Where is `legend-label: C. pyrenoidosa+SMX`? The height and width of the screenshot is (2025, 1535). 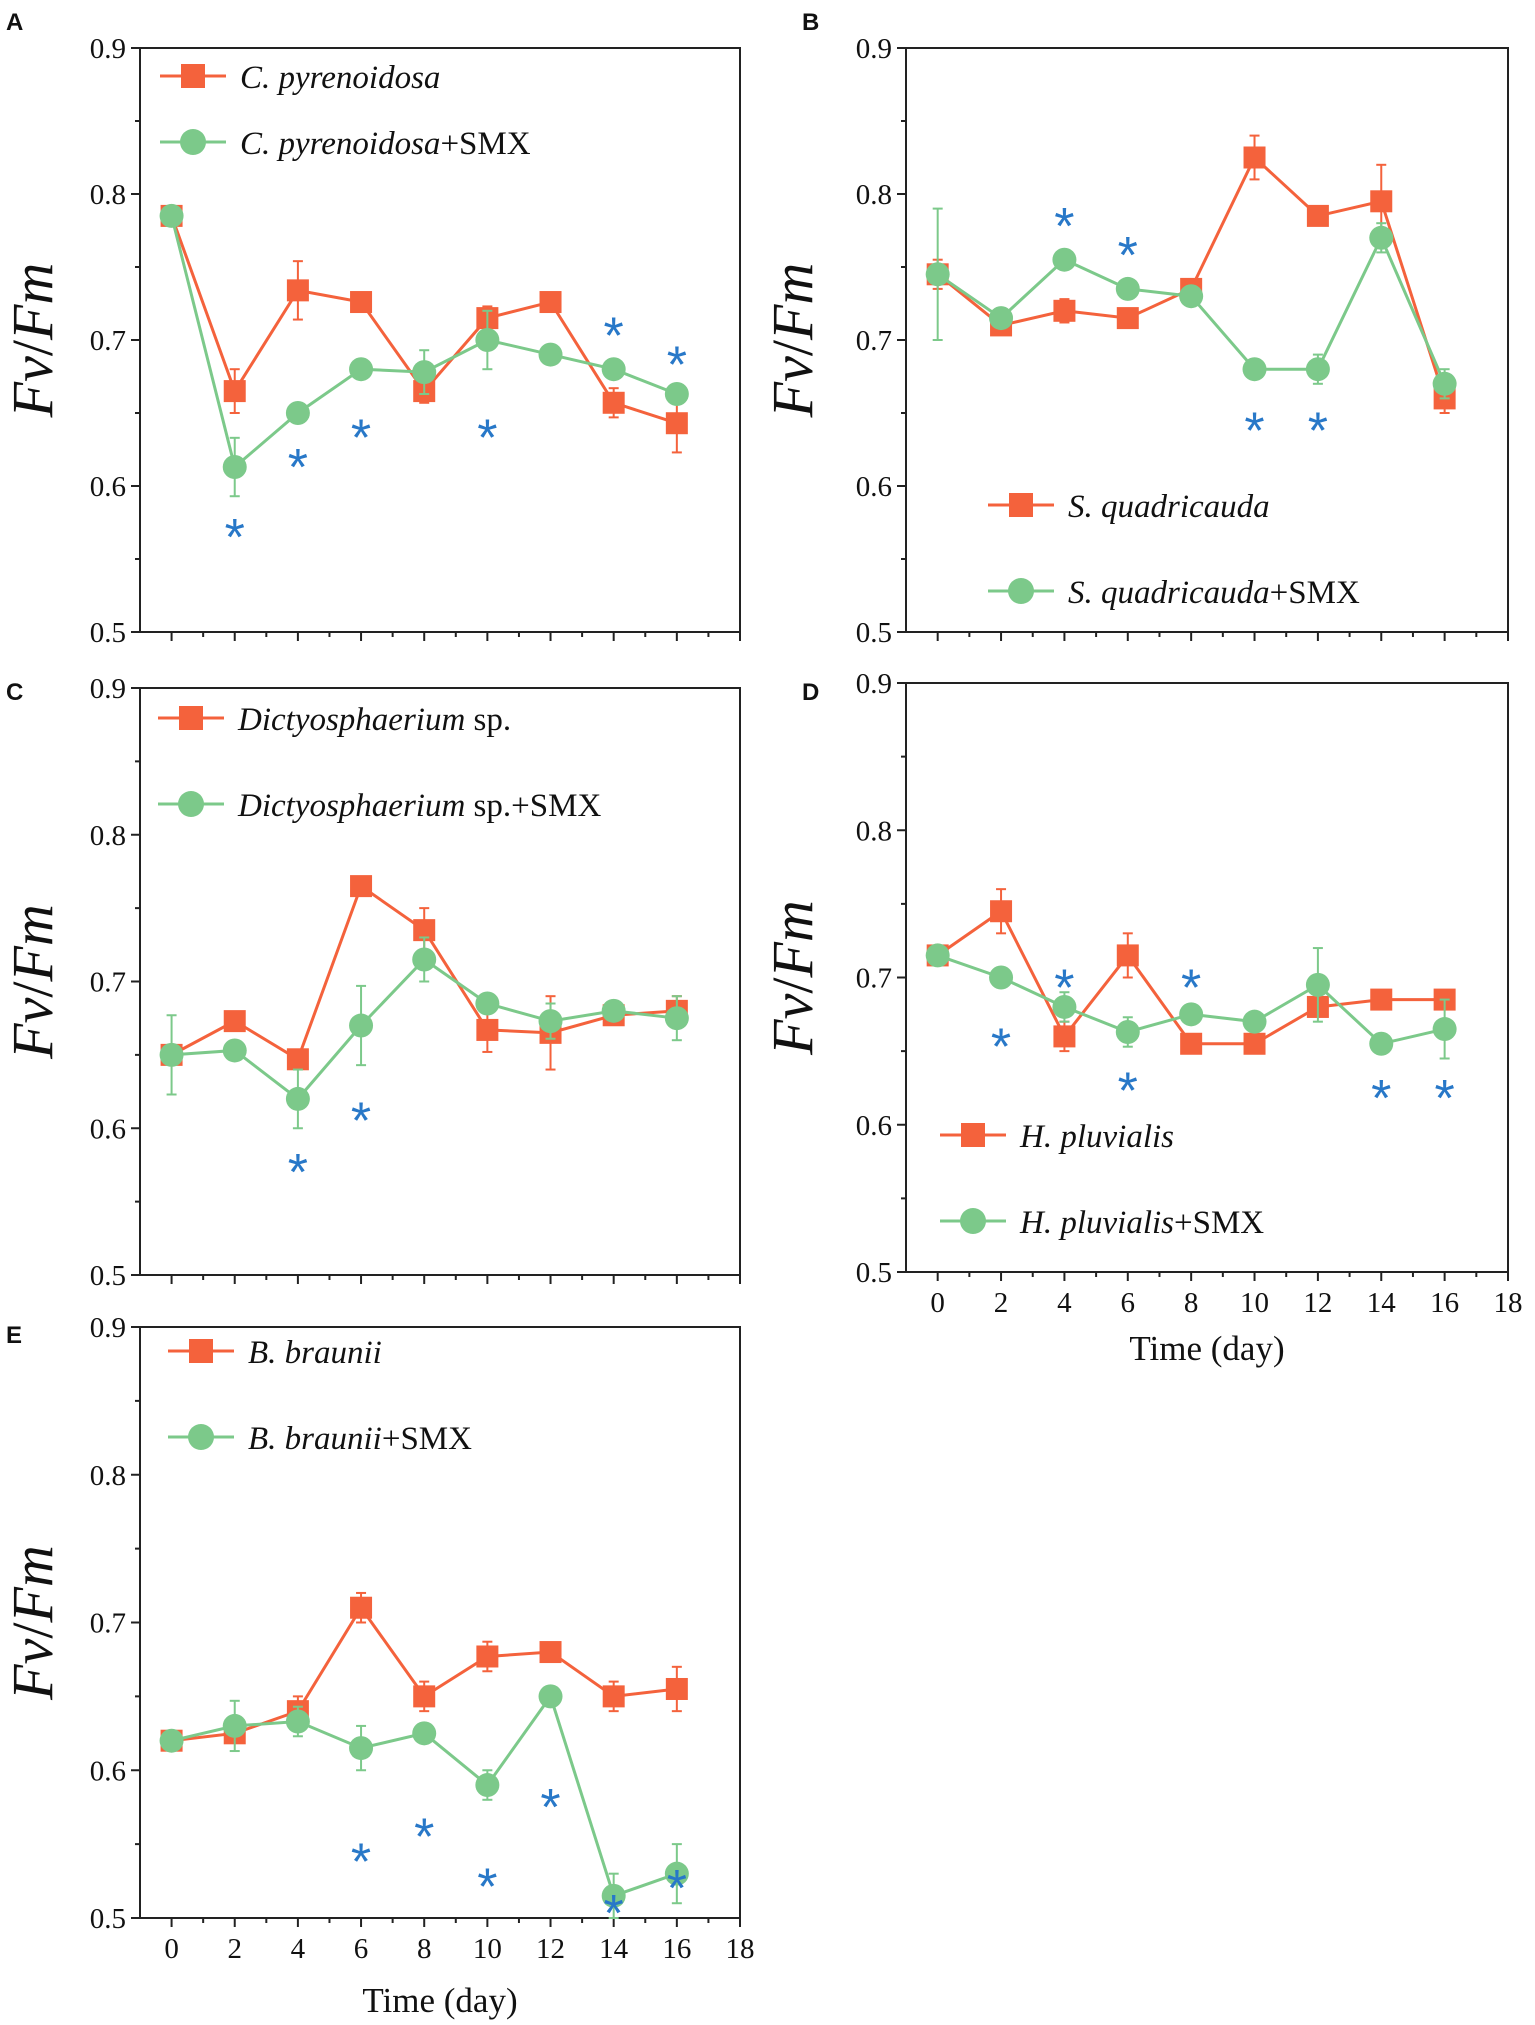 legend-label: C. pyrenoidosa+SMX is located at coordinates (385, 144).